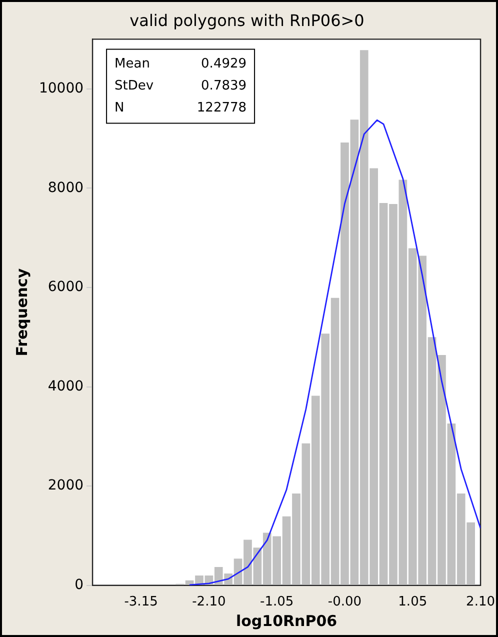 This screenshot has height=637, width=498. Describe the element at coordinates (79, 585) in the screenshot. I see `y-tick-label: 0` at that location.